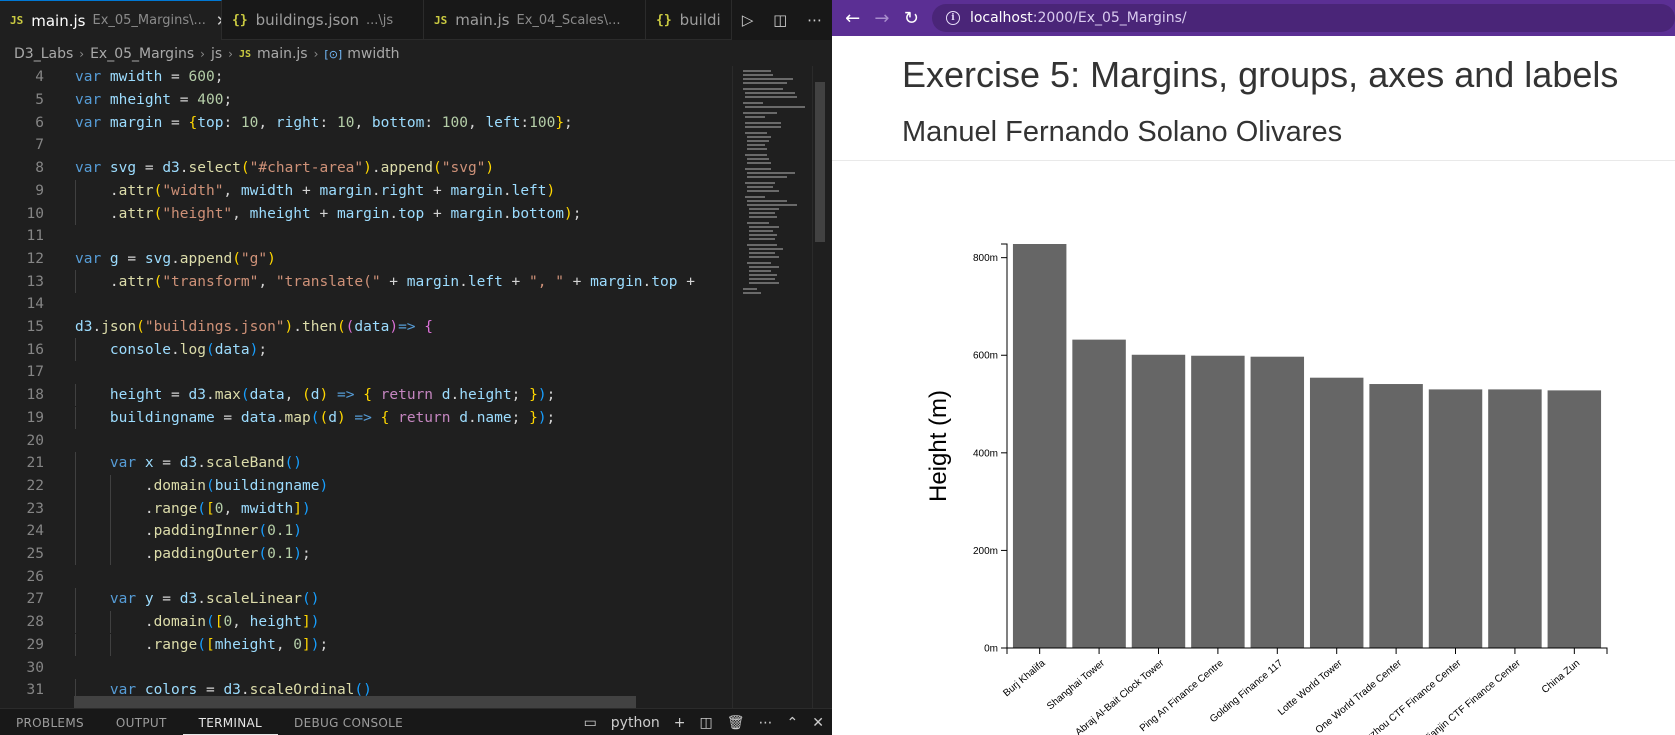 The height and width of the screenshot is (735, 1675). I want to click on code-line: 30, so click(366, 667).